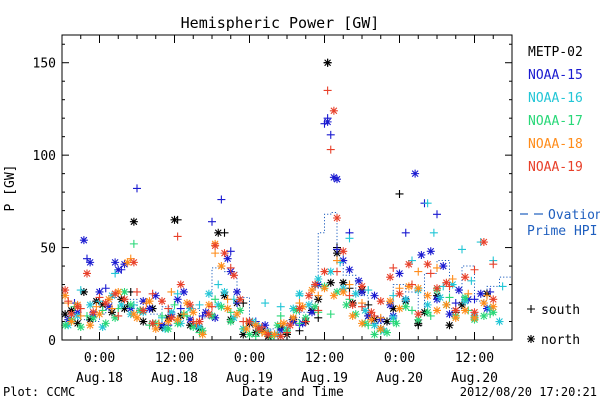 This screenshot has height=400, width=600. Describe the element at coordinates (324, 378) in the screenshot. I see `x-tick-label-date: Aug.19` at that location.